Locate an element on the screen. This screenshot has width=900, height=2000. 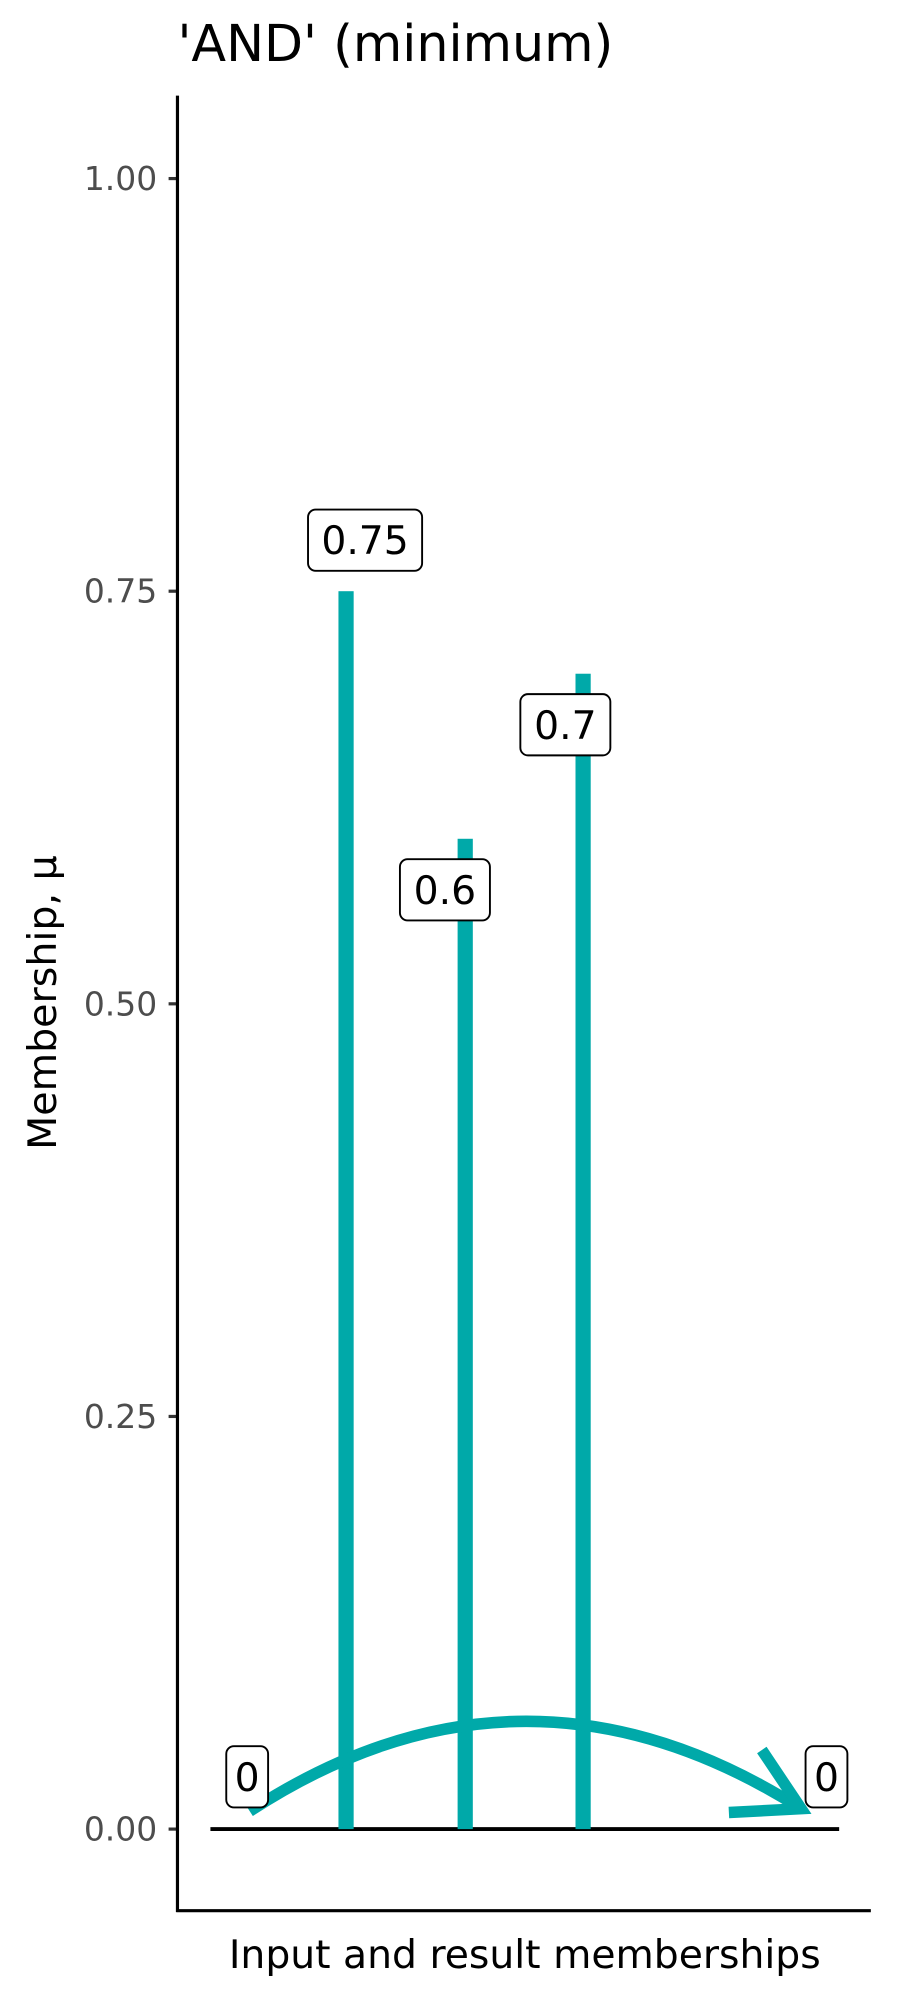
bar-value-label: 0.7 is located at coordinates (565, 726).